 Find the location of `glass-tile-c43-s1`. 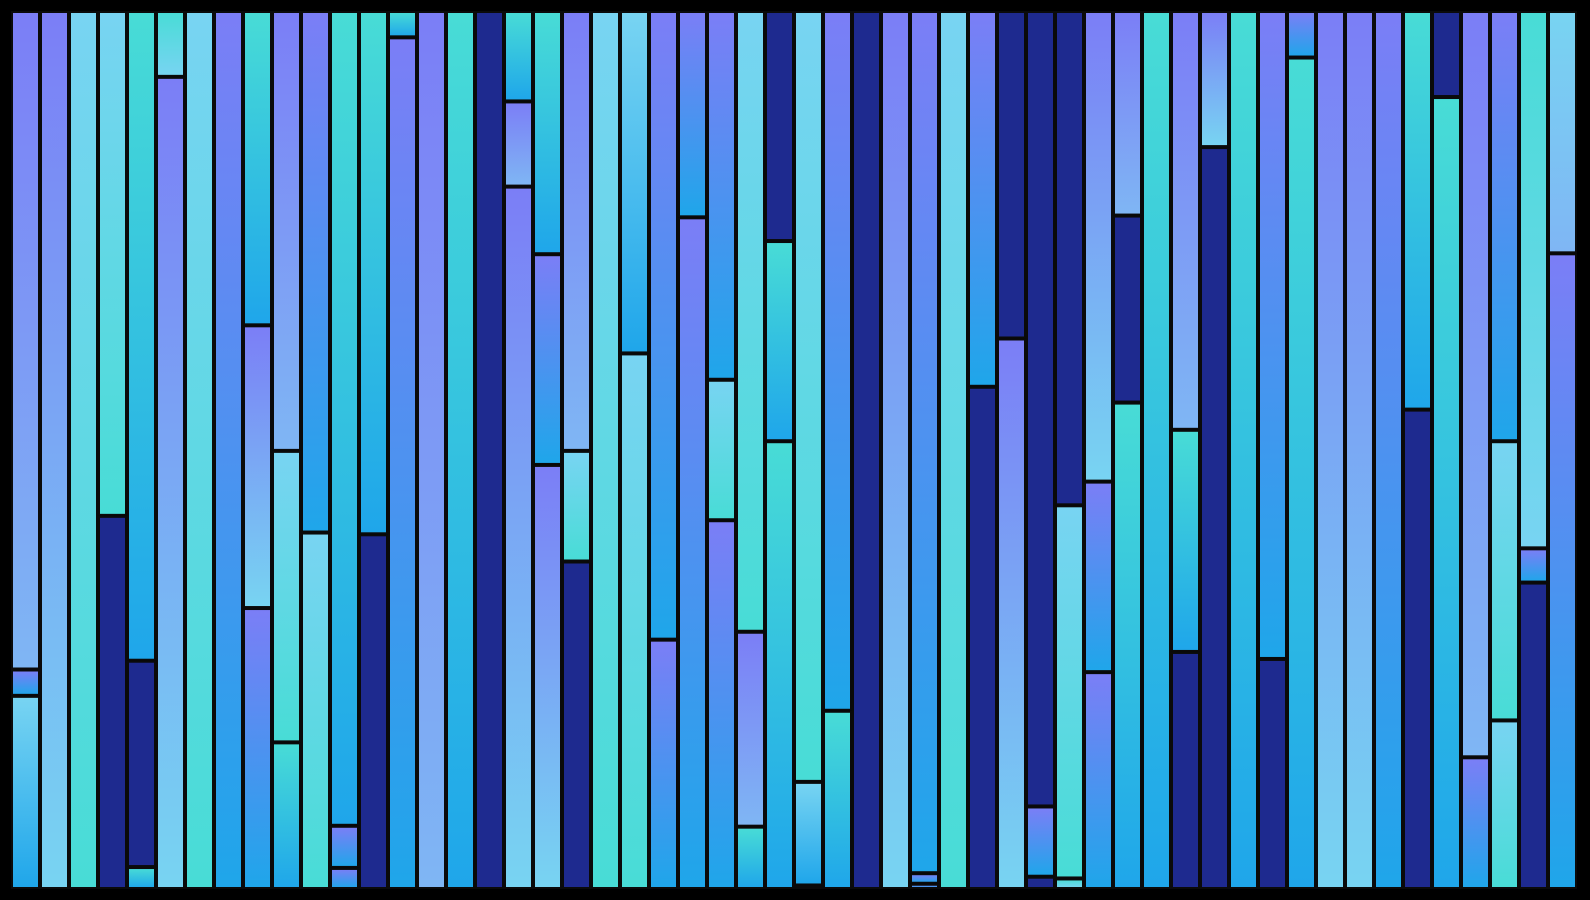

glass-tile-c43-s1 is located at coordinates (1243, 450).